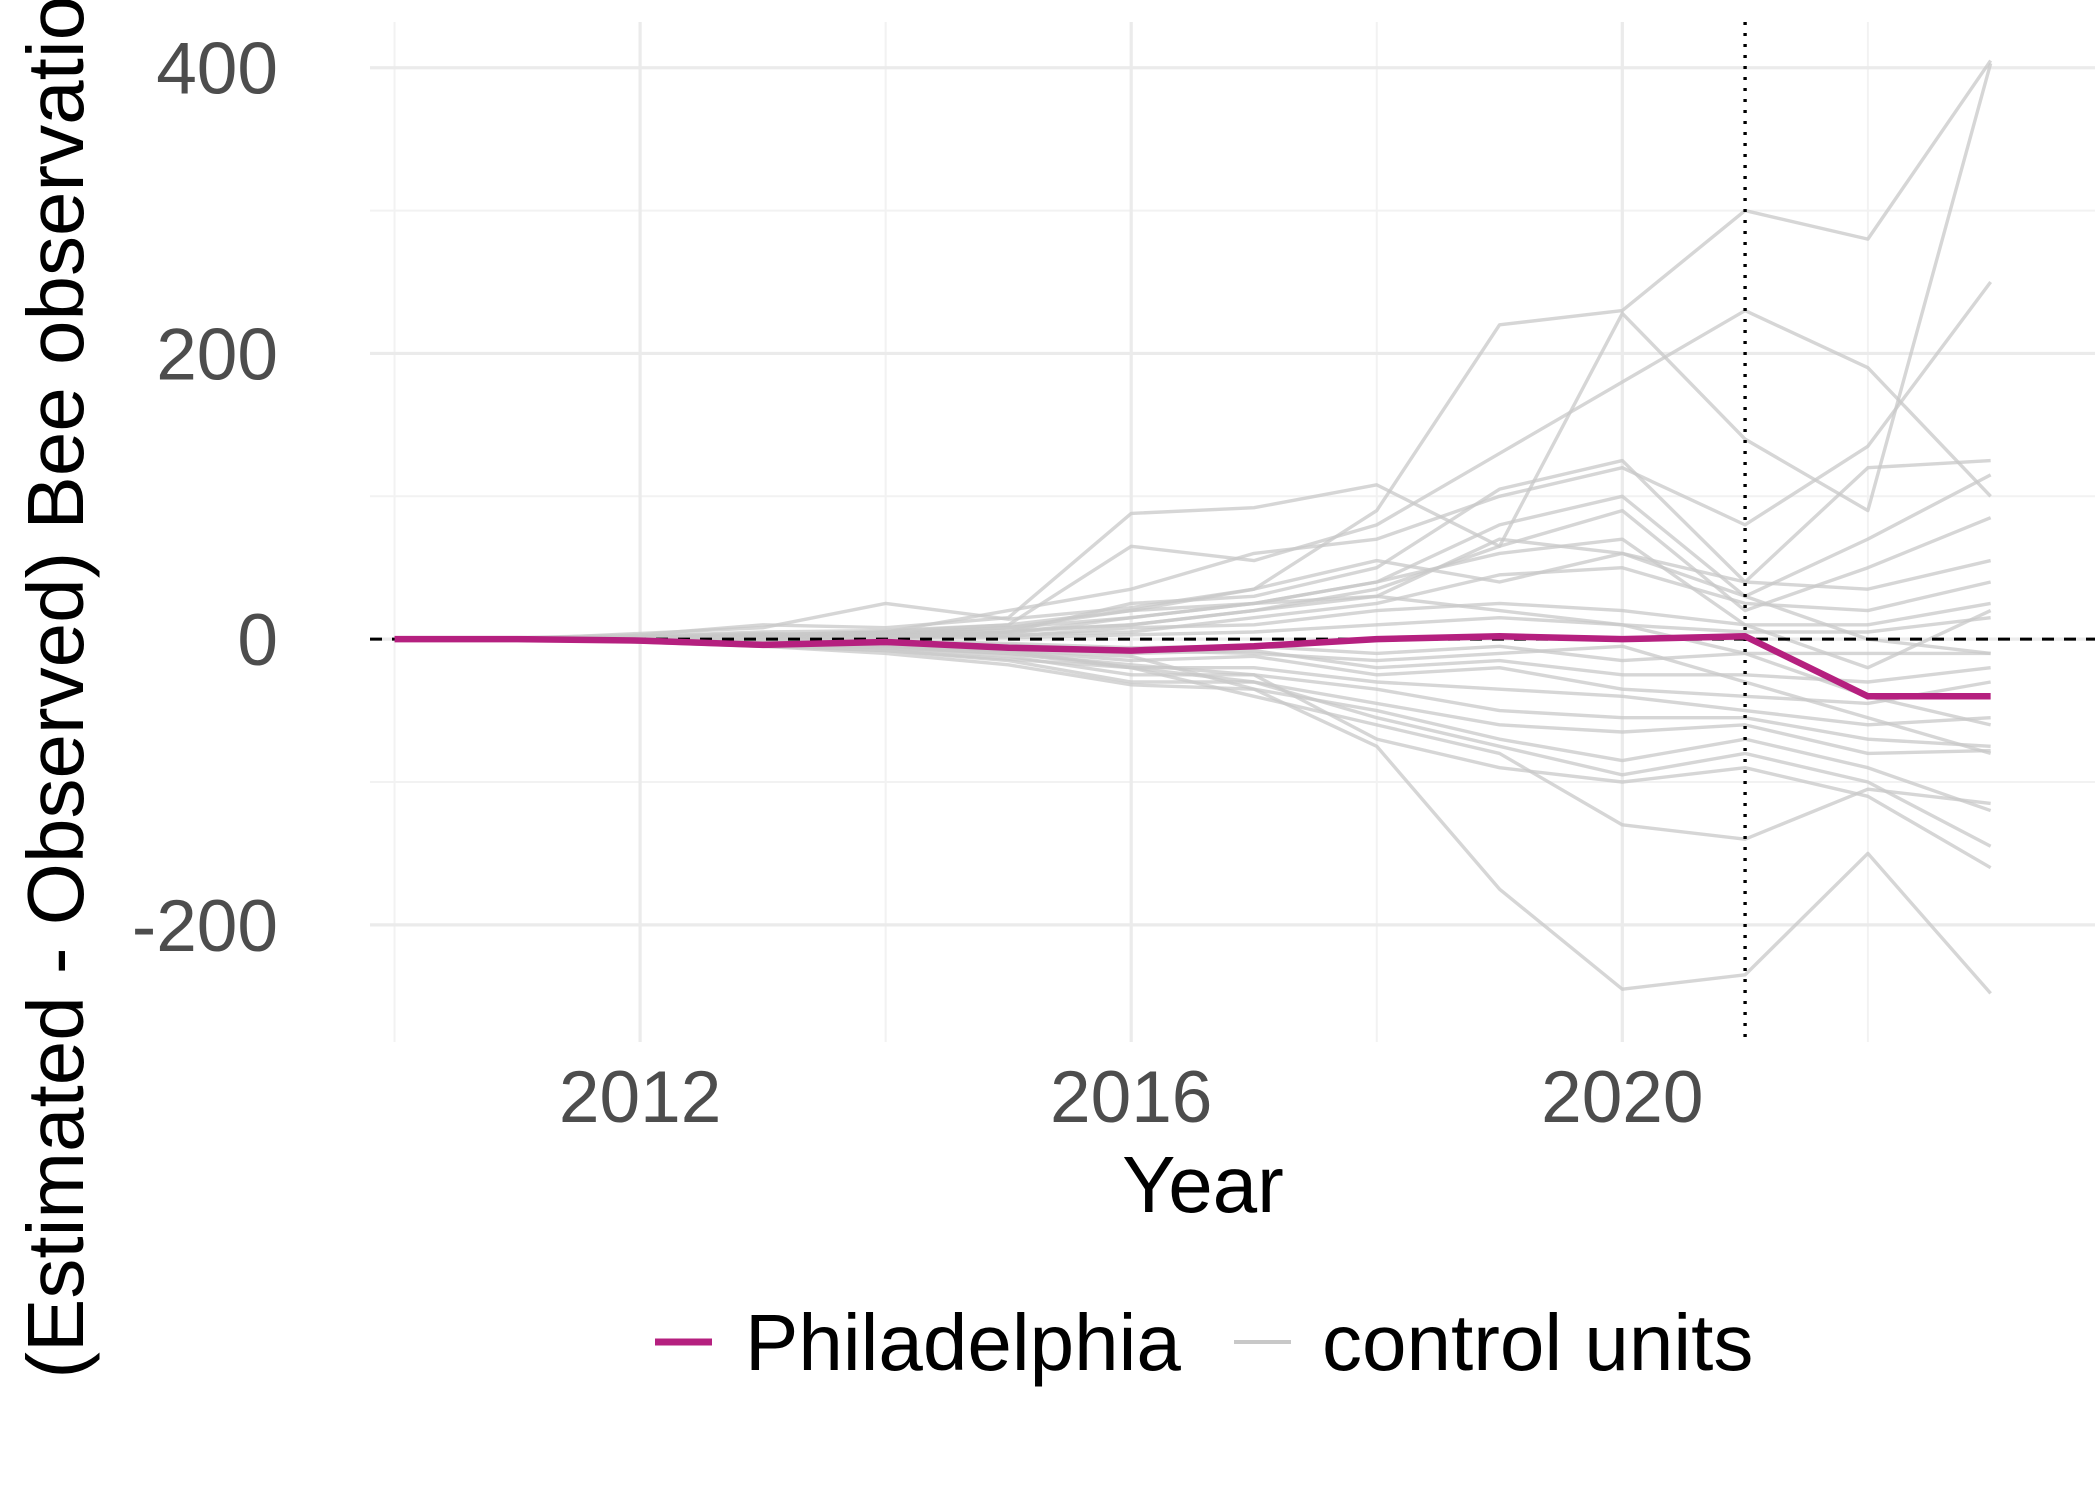  What do you see at coordinates (1537, 1342) in the screenshot?
I see `legend-label-control-units: control units` at bounding box center [1537, 1342].